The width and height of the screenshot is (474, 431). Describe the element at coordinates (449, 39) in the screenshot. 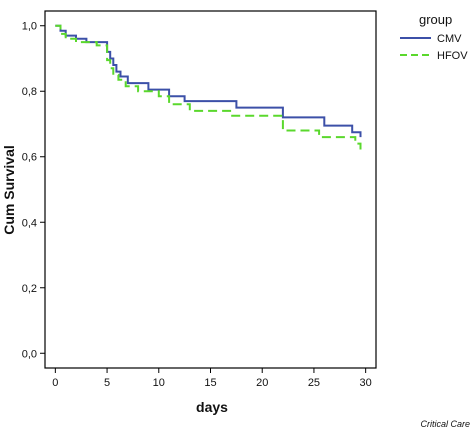

I see `legend-label-cmv: CMV` at that location.